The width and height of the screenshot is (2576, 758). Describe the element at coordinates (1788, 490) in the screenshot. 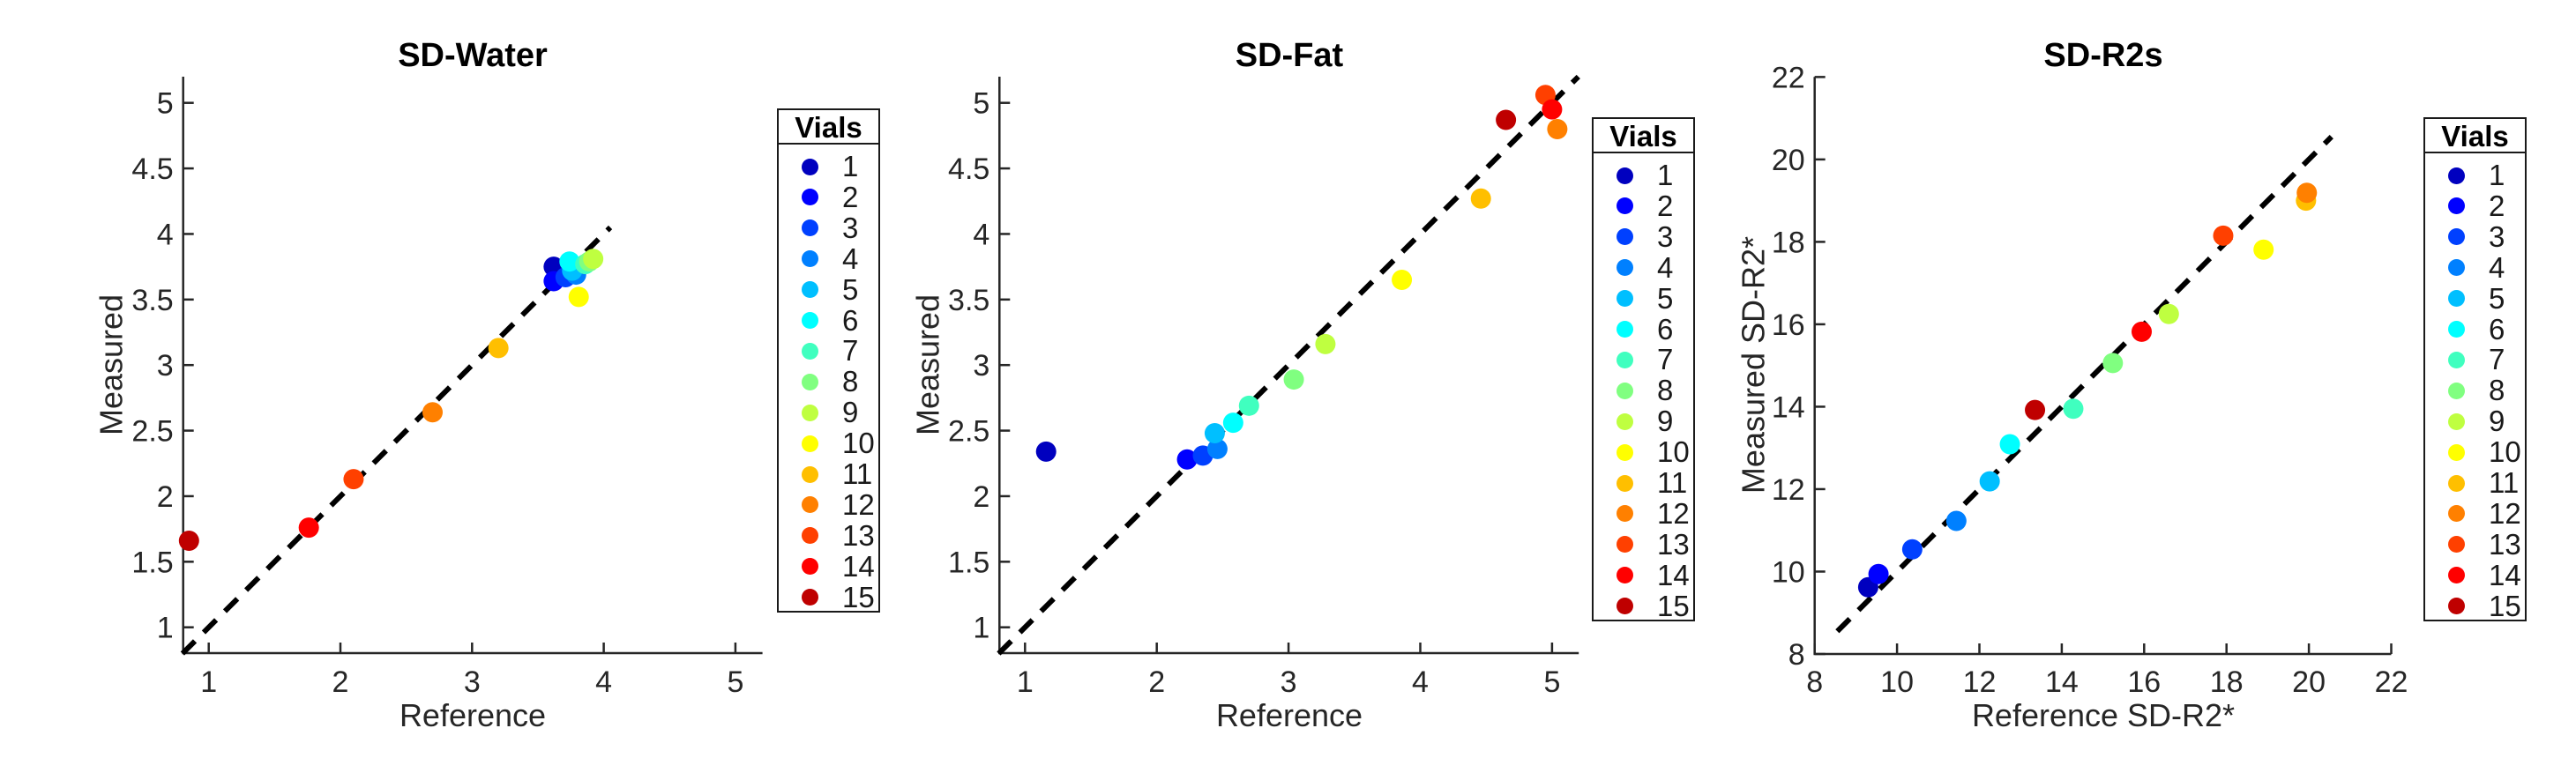

I see `y-tick-label: 12` at that location.